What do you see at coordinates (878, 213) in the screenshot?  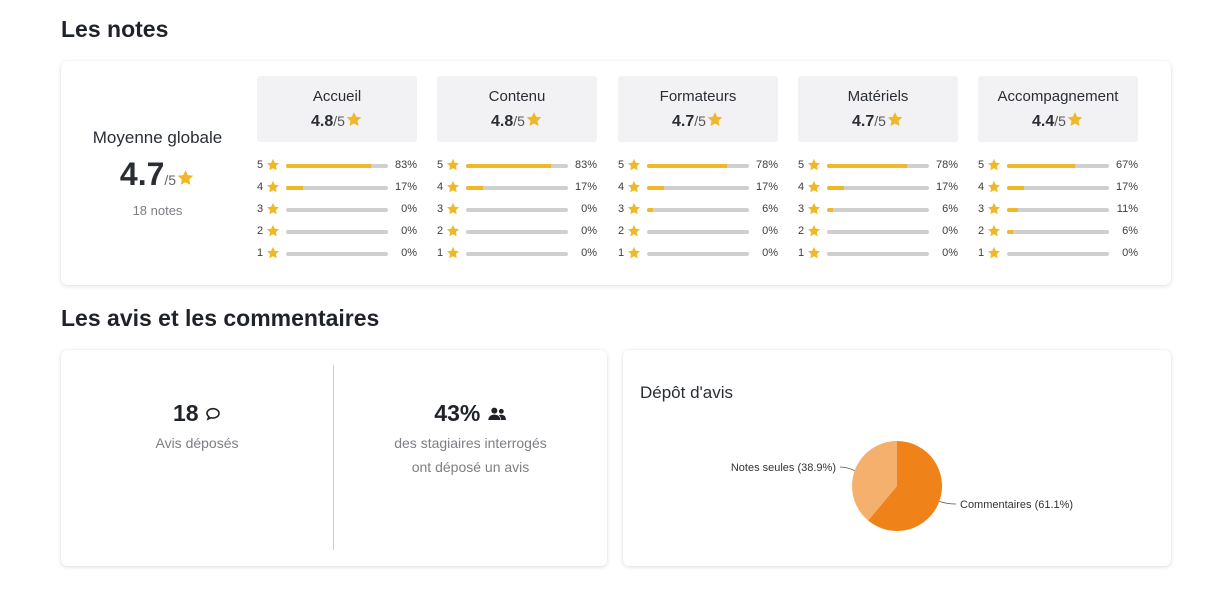 I see `rating-distribution: 5 78% 4 17% 3 6% 2 0% 1 0%` at bounding box center [878, 213].